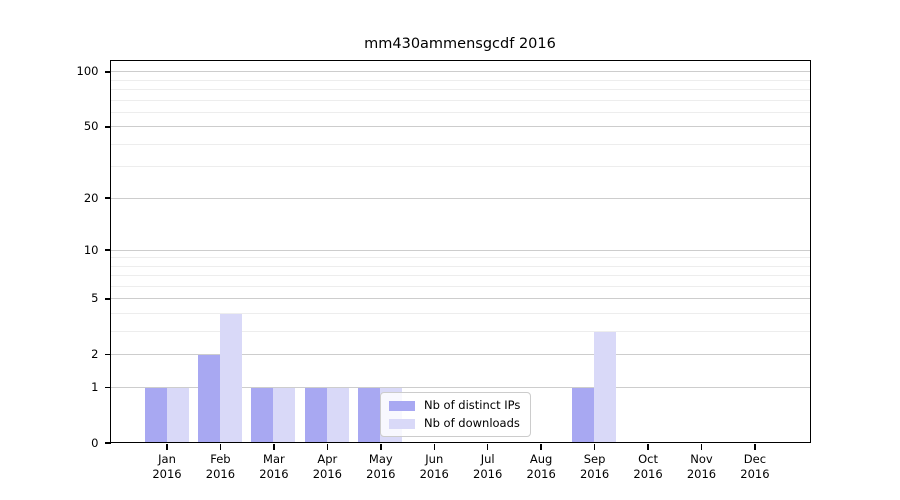  What do you see at coordinates (456, 414) in the screenshot?
I see `legend: Nb of distinct IPs Nb of downloads` at bounding box center [456, 414].